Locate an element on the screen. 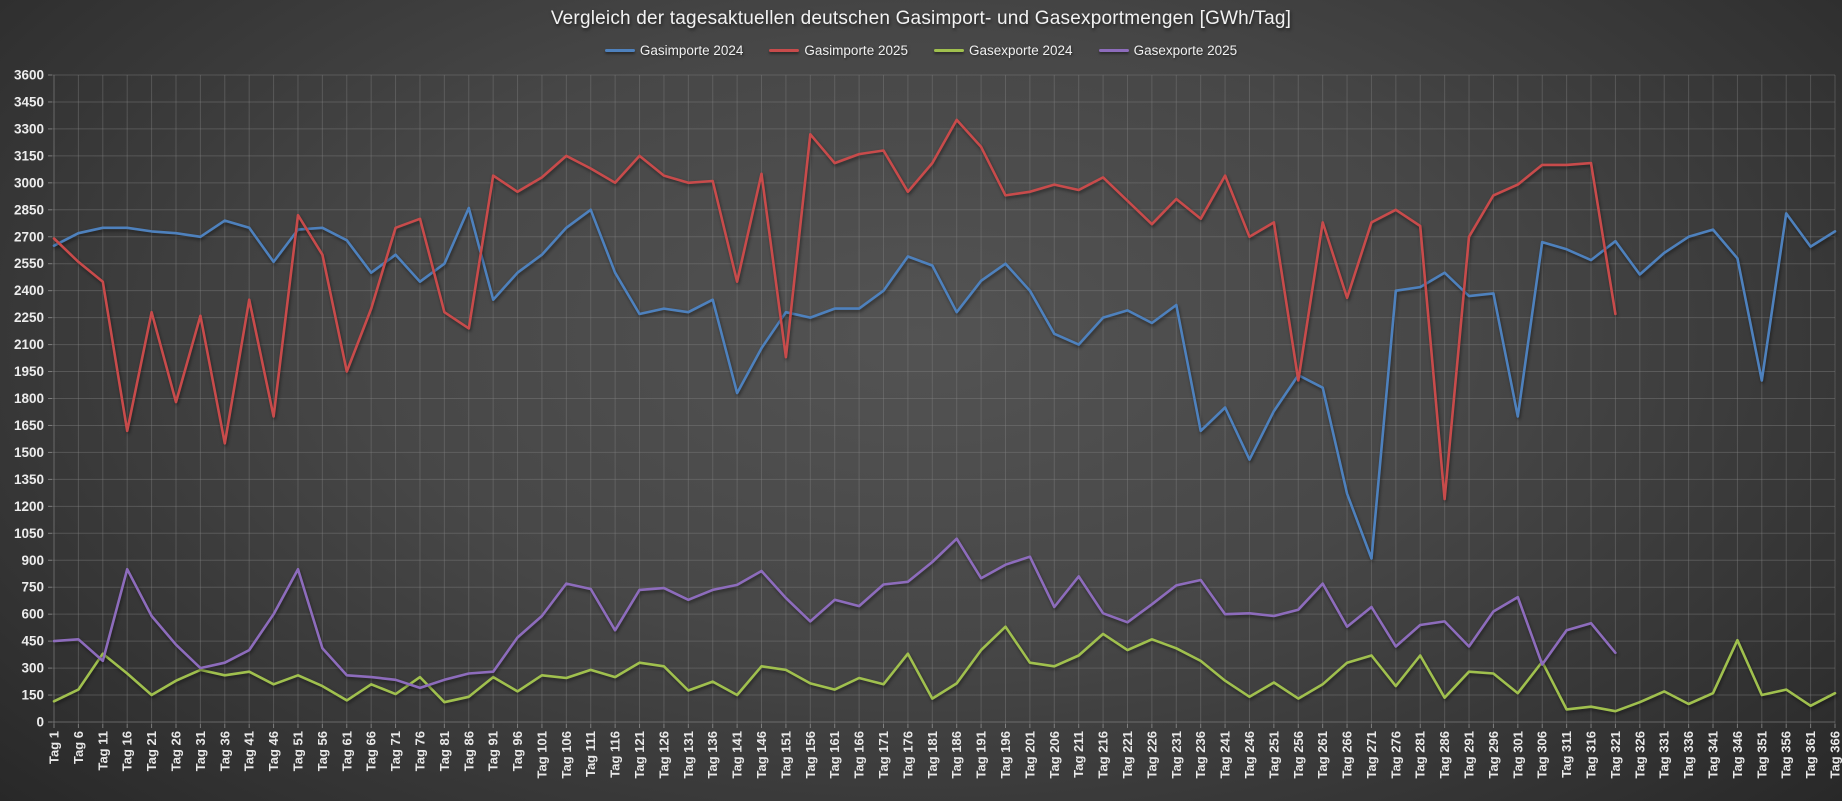 The height and width of the screenshot is (801, 1842). y-tick-label: 3600 is located at coordinates (29, 75).